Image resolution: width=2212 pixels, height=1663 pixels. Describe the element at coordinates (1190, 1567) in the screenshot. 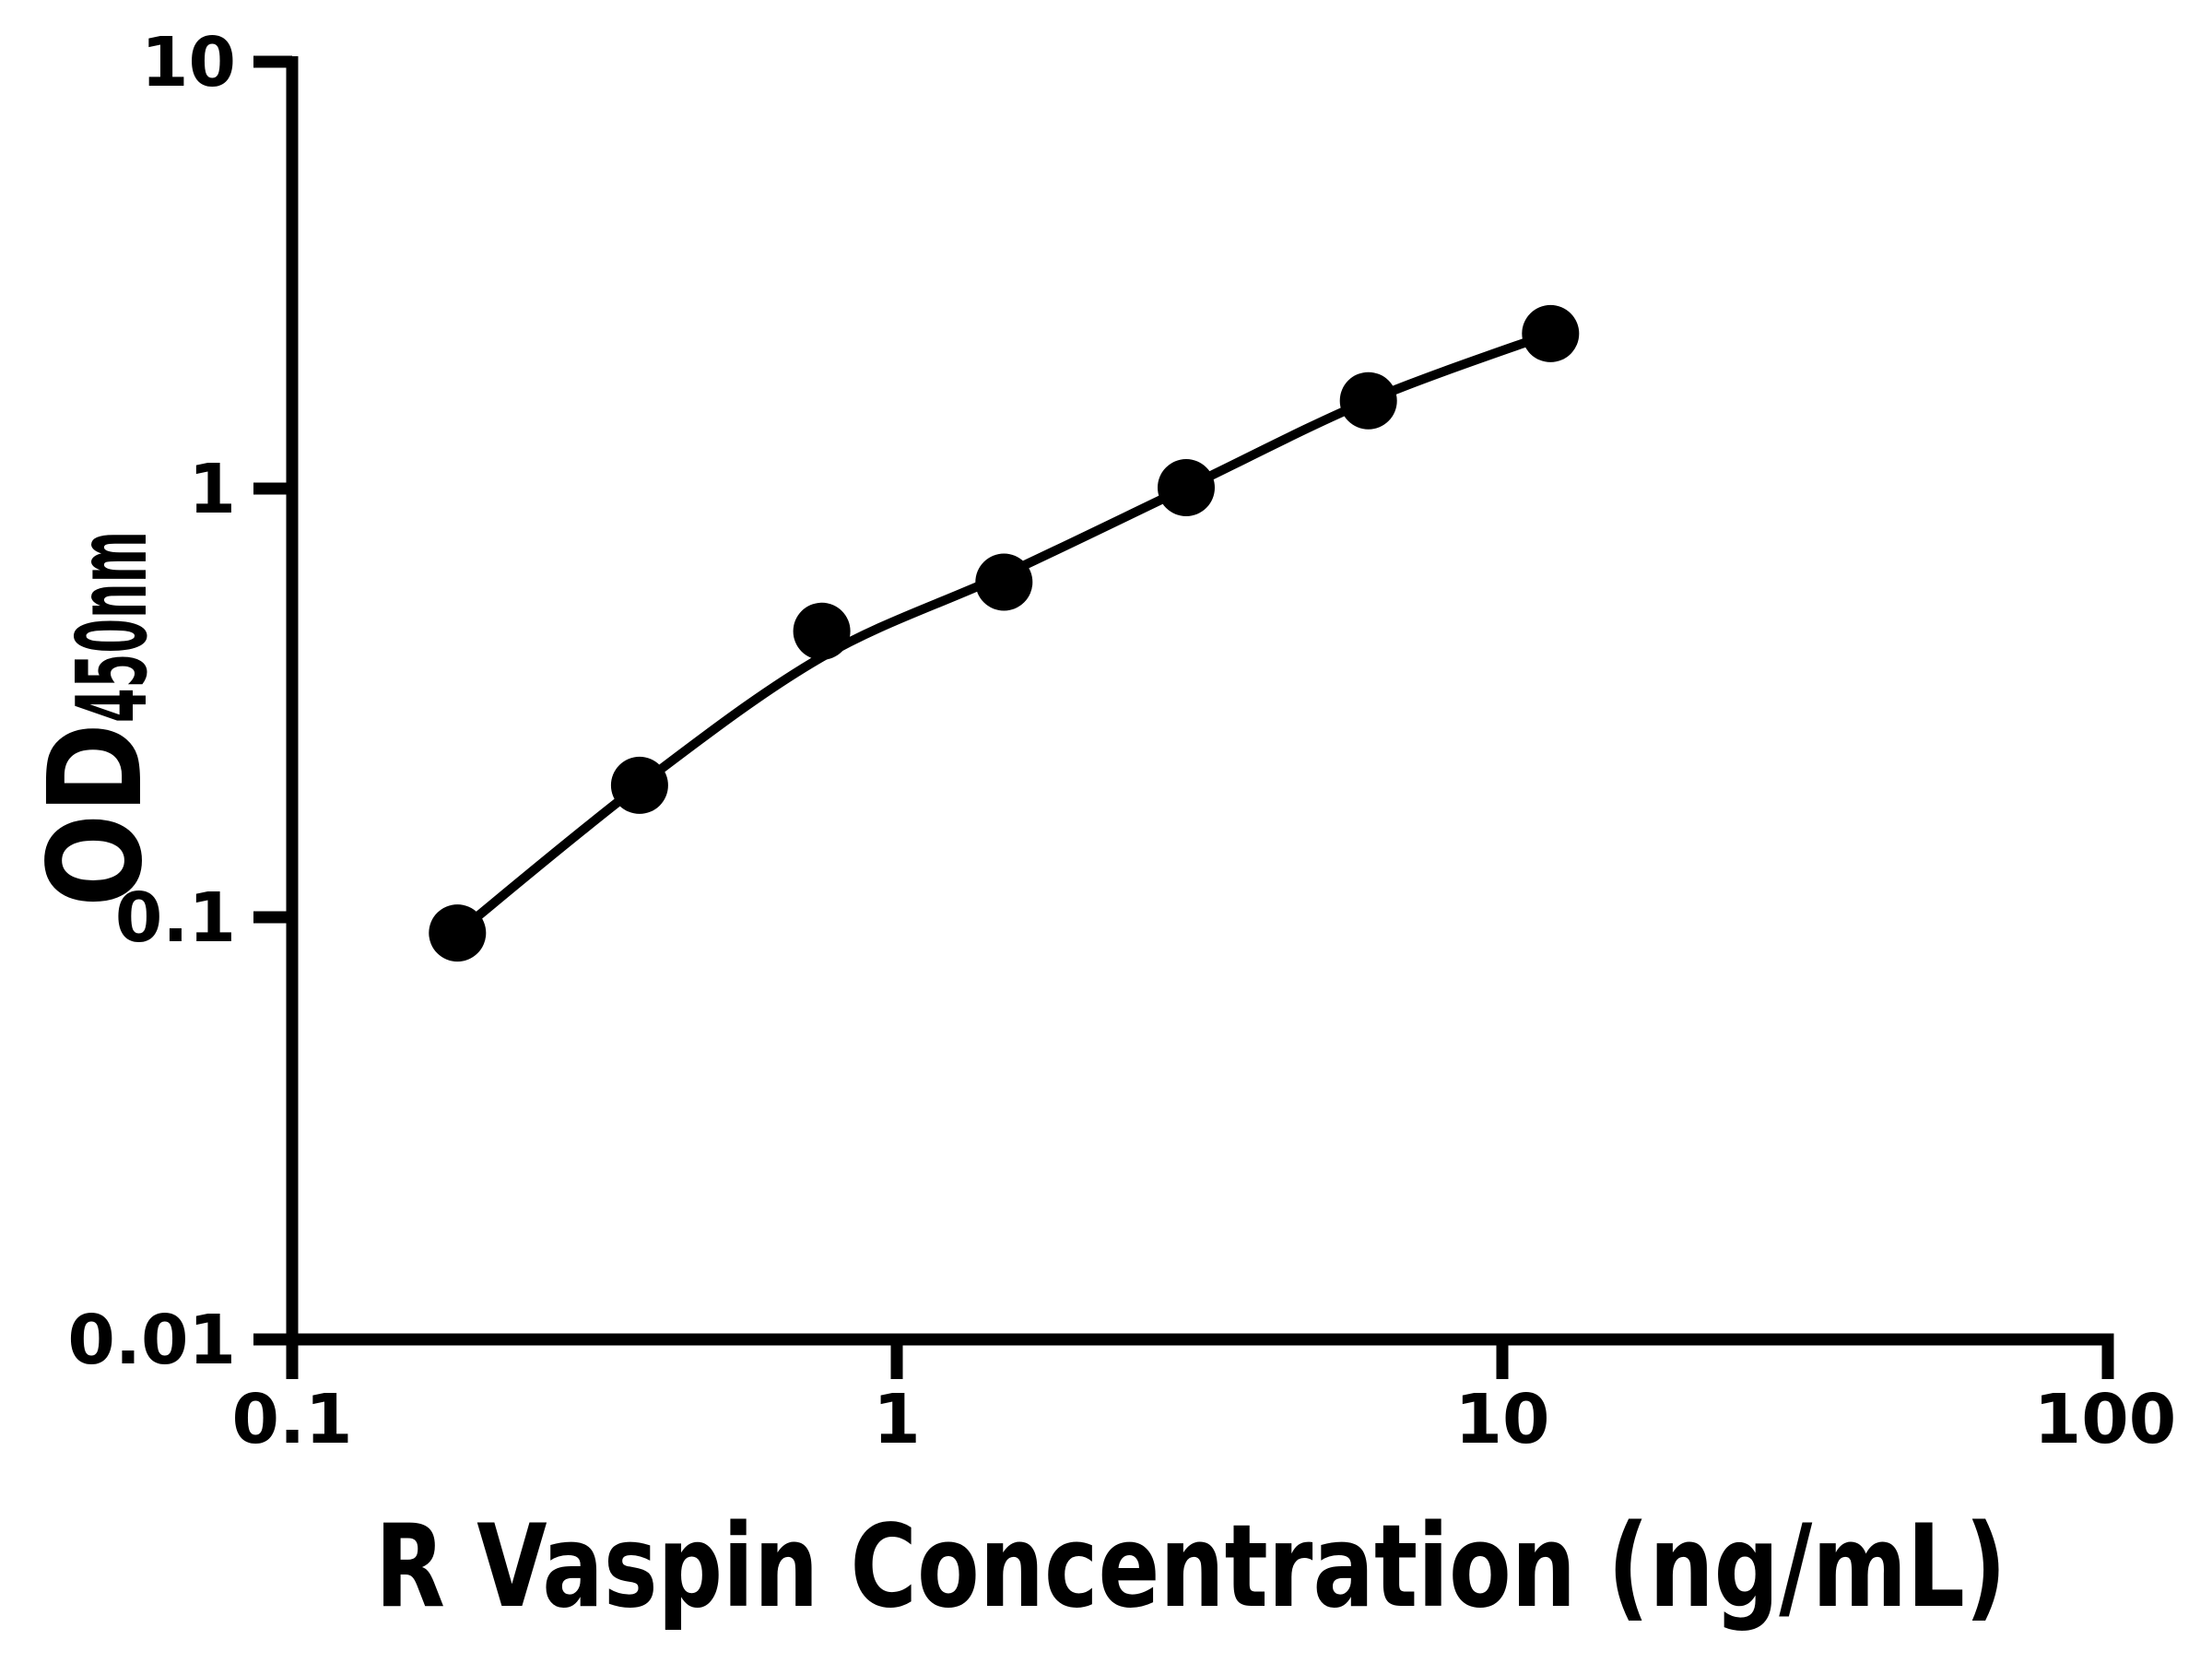

I see `x-axis-title: R Vaspin Concentration (ng/mL)` at that location.